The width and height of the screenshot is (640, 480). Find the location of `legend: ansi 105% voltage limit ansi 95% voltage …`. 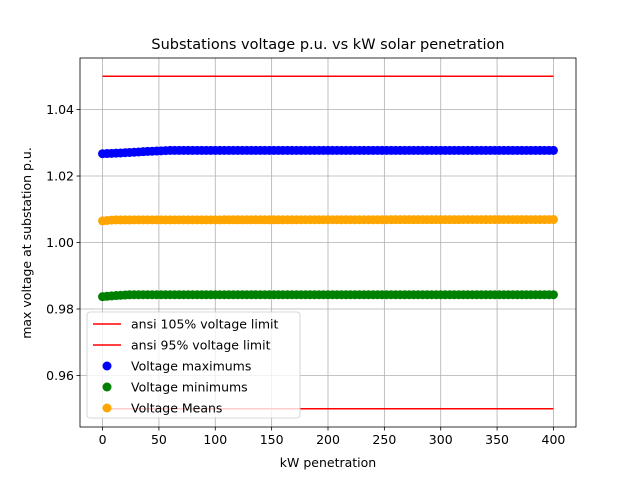

legend: ansi 105% voltage limit ansi 95% voltage … is located at coordinates (193, 365).